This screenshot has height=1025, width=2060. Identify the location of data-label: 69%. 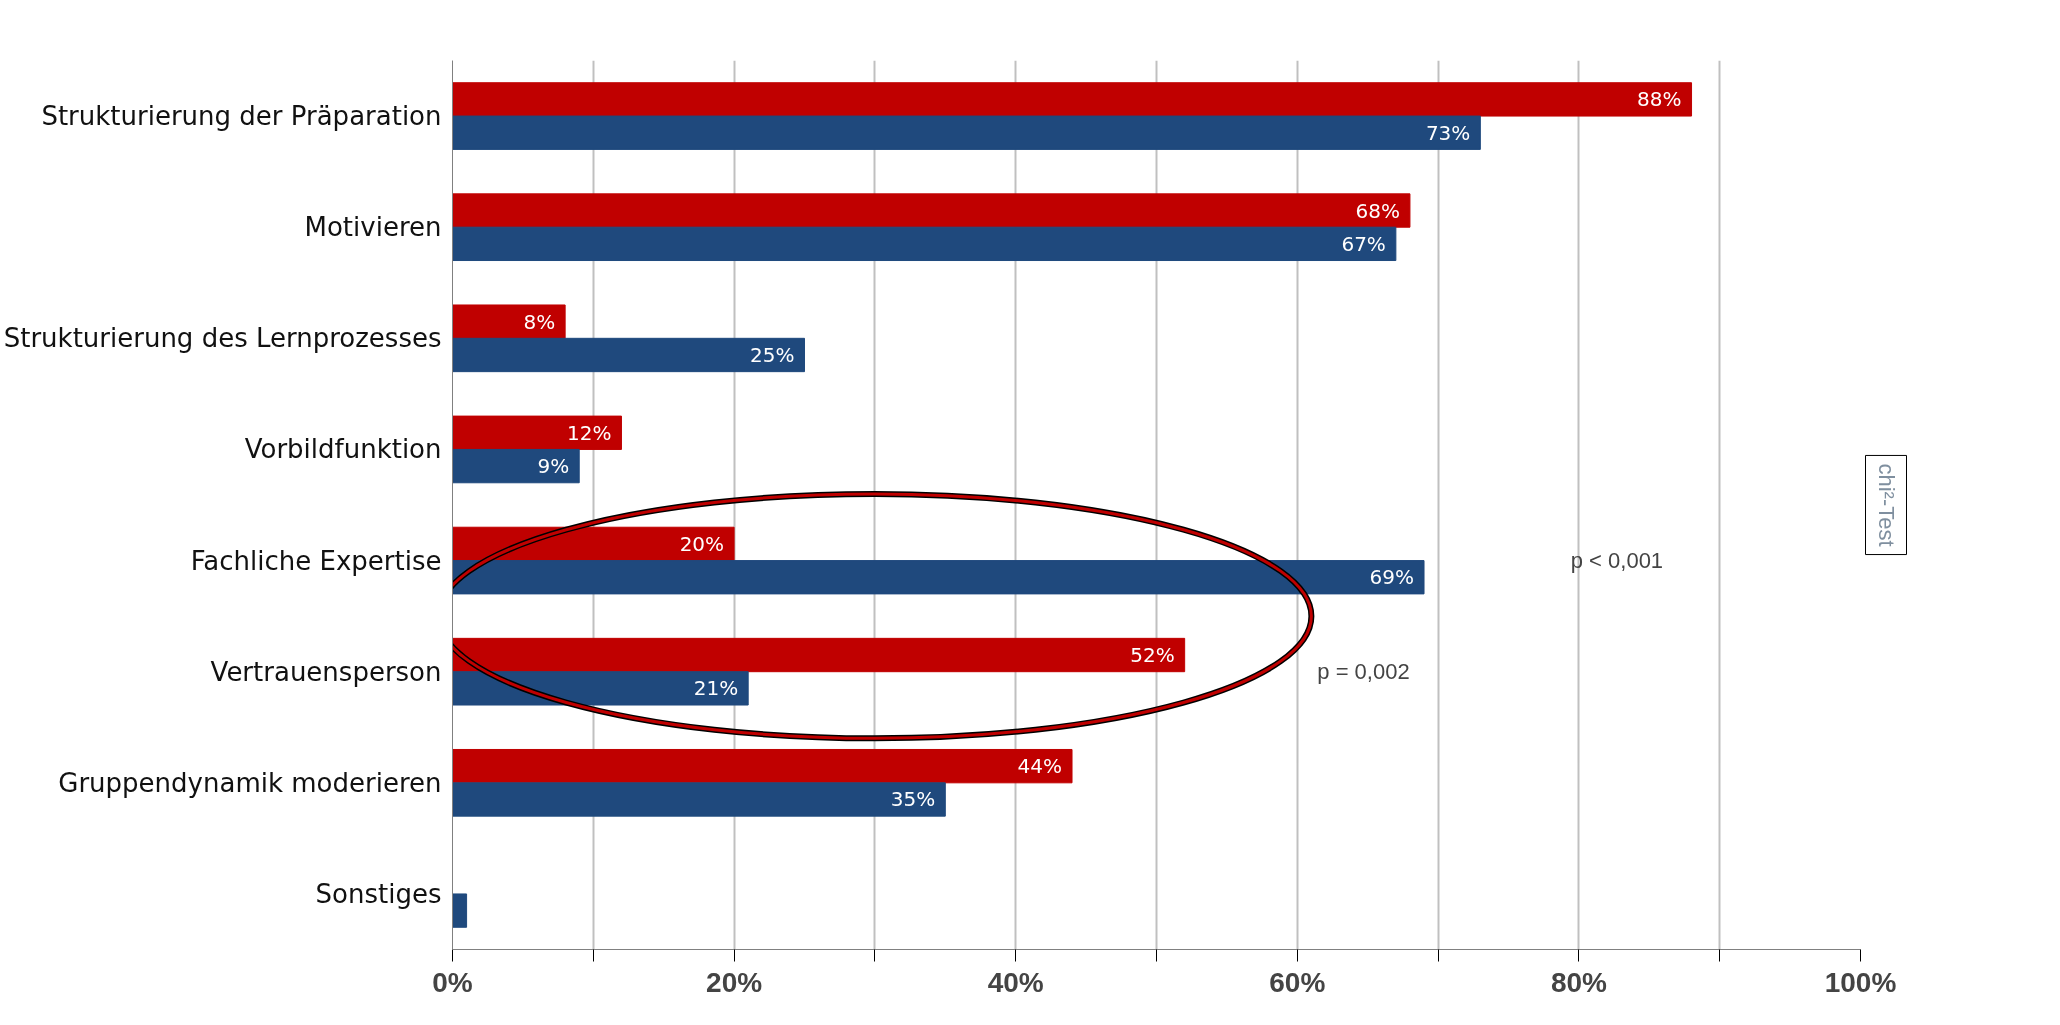
(1392, 577).